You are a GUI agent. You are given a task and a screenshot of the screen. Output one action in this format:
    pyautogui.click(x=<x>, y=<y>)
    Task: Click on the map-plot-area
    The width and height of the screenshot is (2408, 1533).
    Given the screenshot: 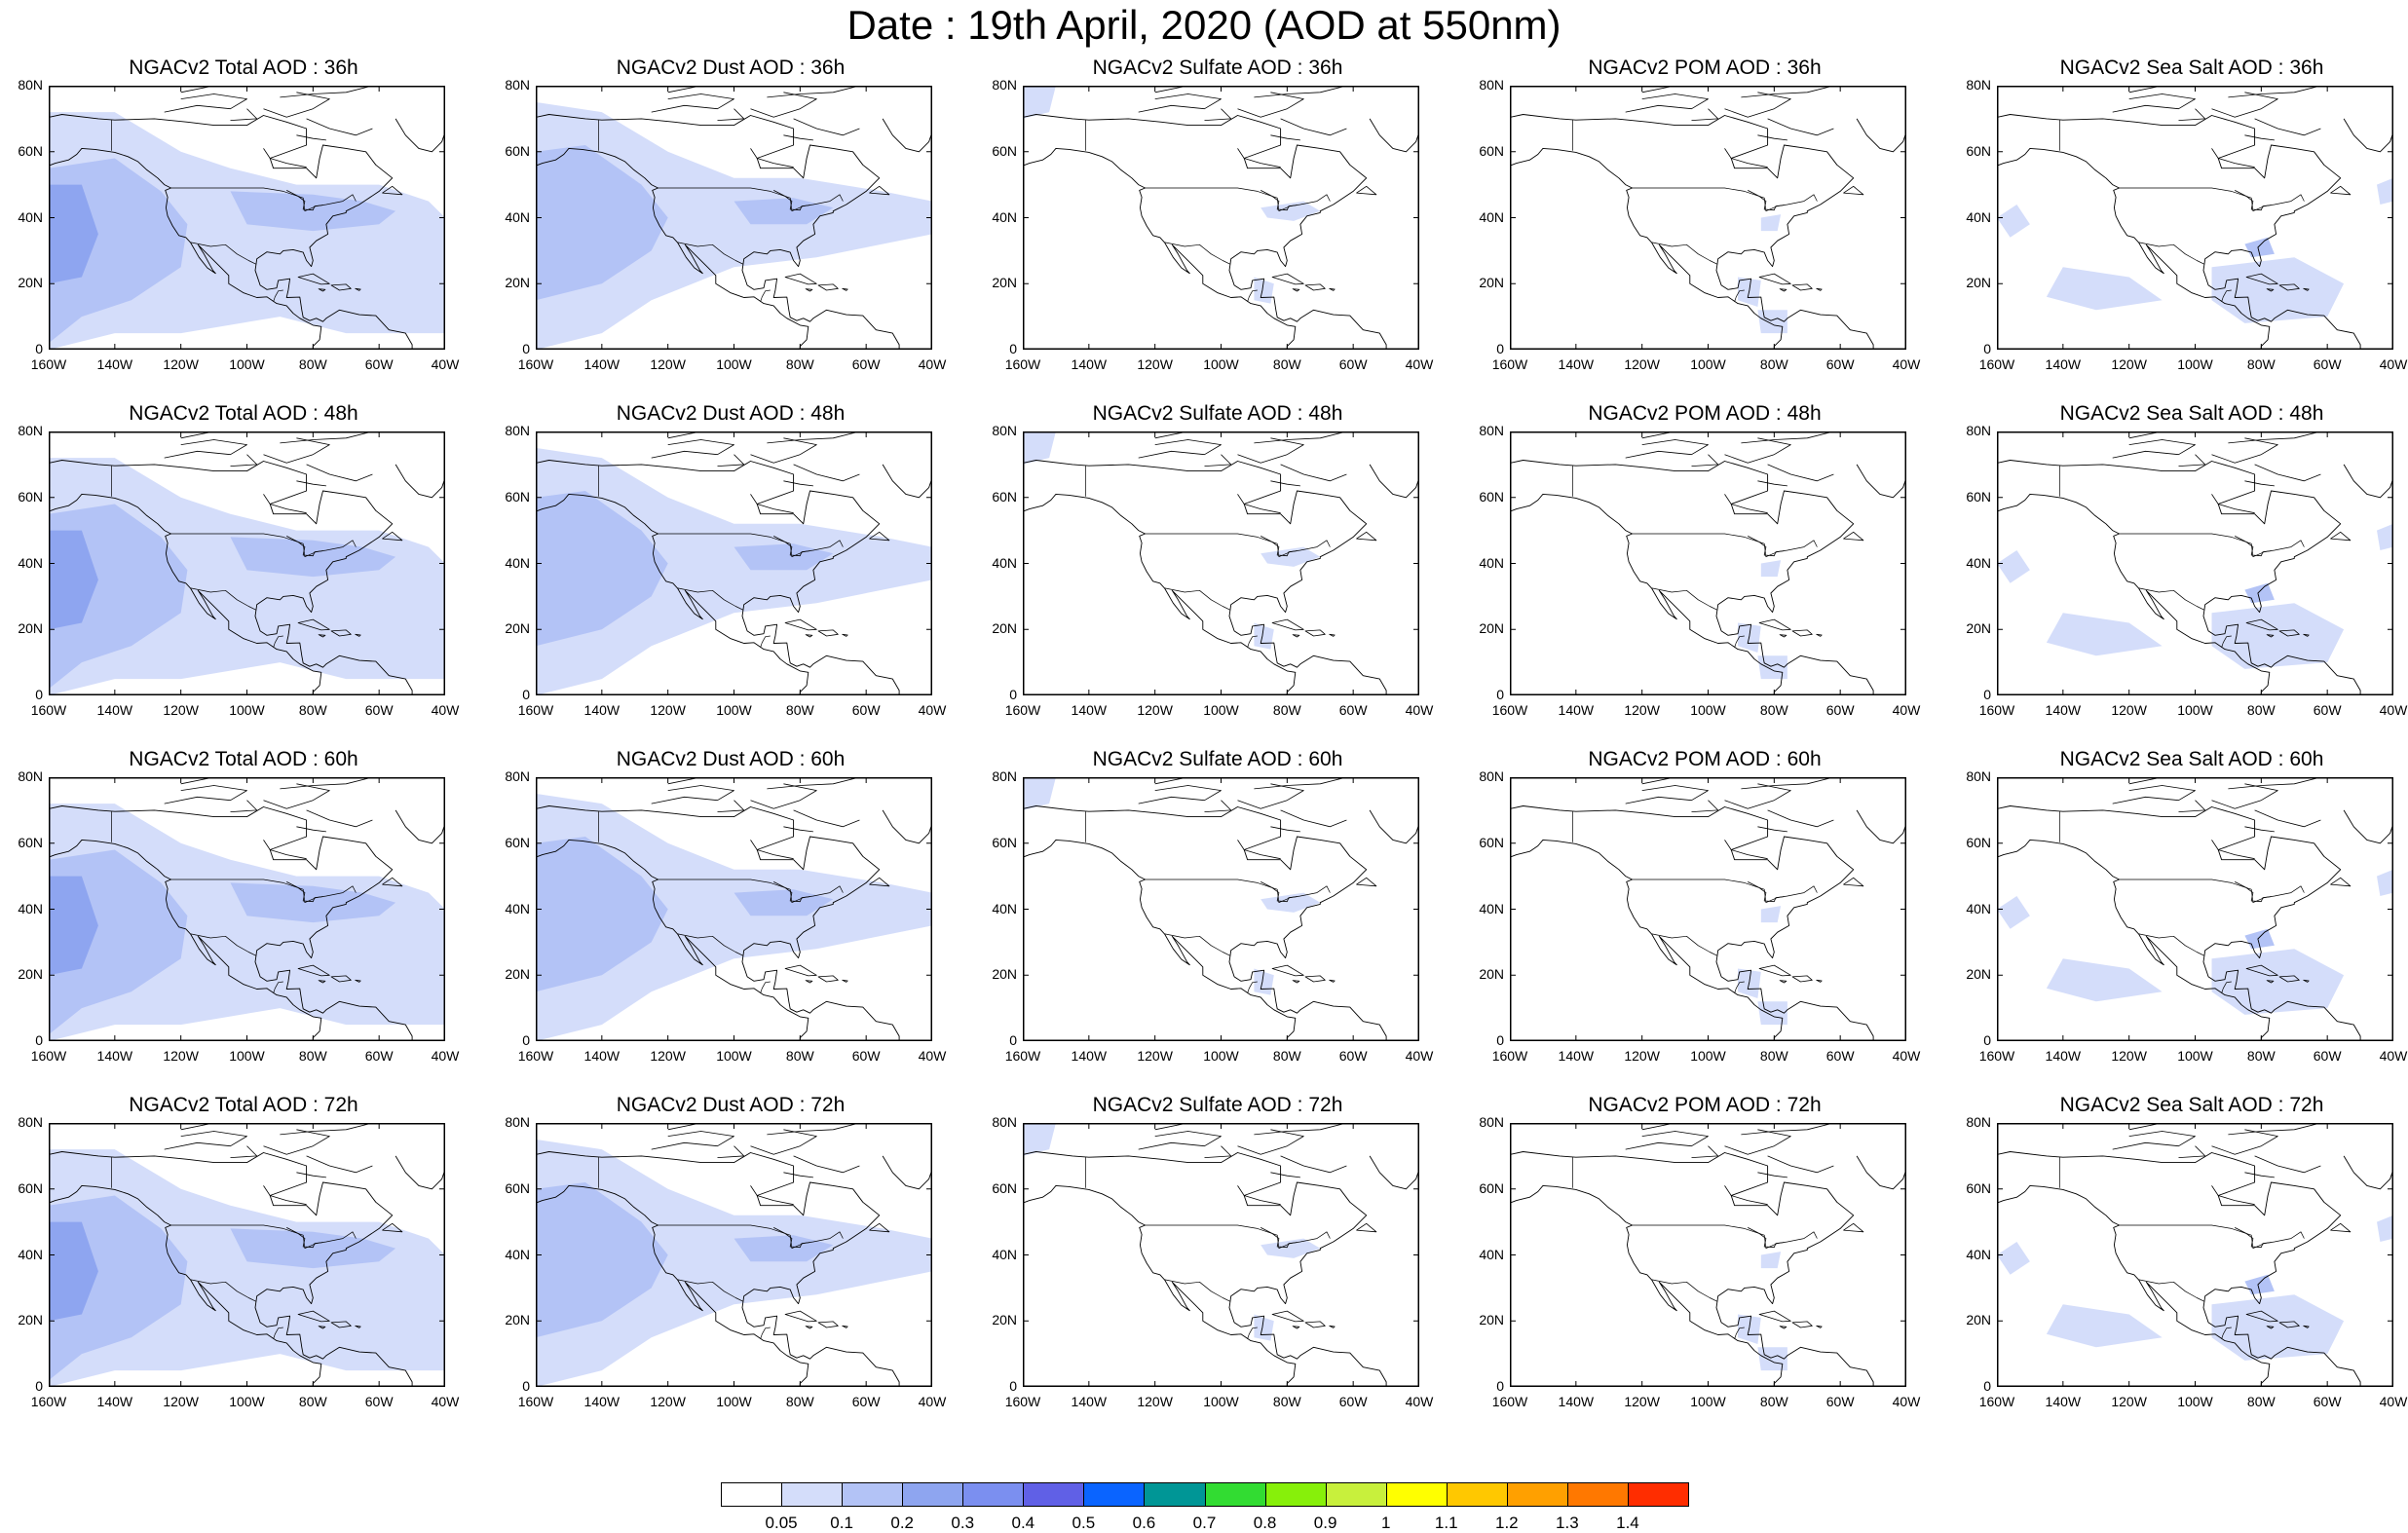 What is the action you would take?
    pyautogui.click(x=1708, y=1255)
    